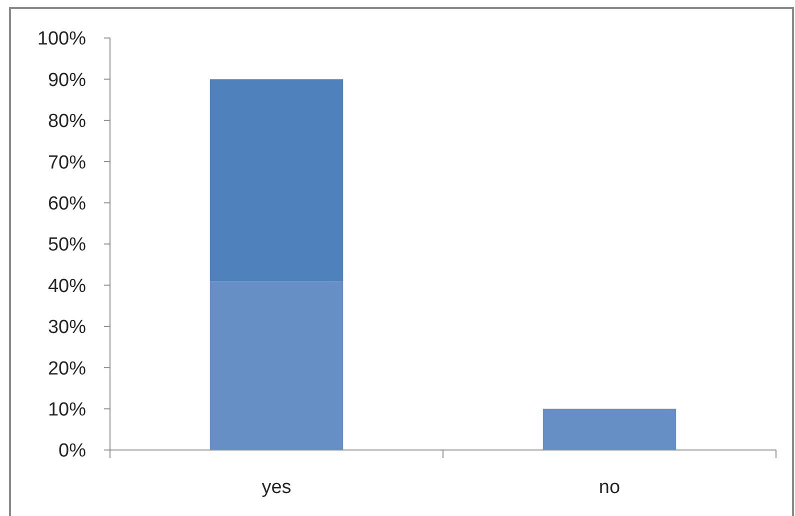 Image resolution: width=795 pixels, height=516 pixels. I want to click on y-tick-label: 100%, so click(61, 39).